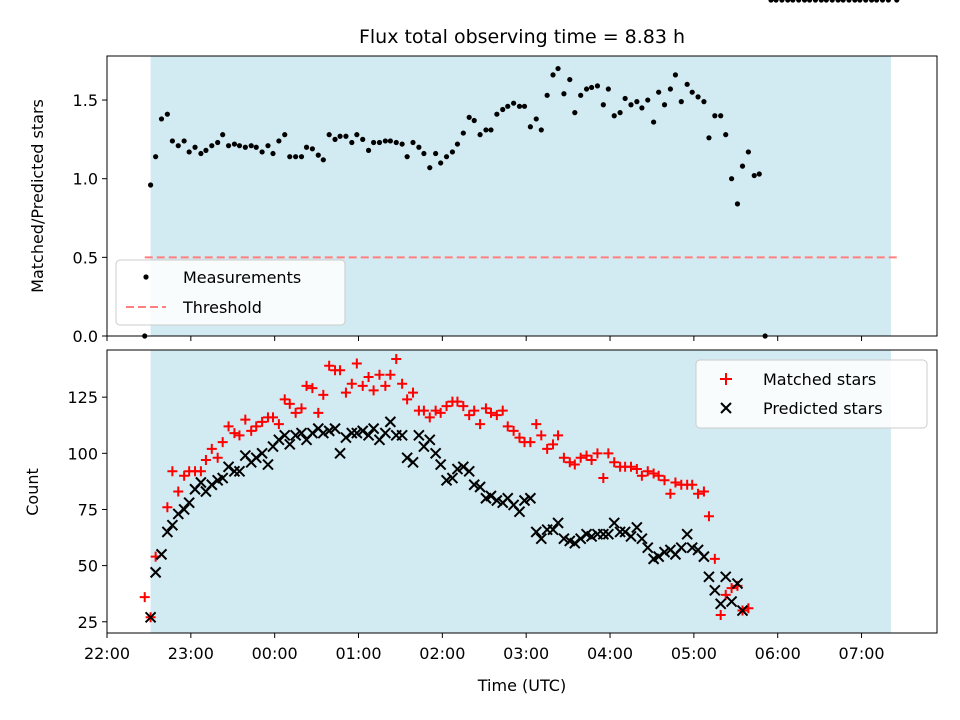  I want to click on legend-matched-label: Matched stars, so click(819, 379).